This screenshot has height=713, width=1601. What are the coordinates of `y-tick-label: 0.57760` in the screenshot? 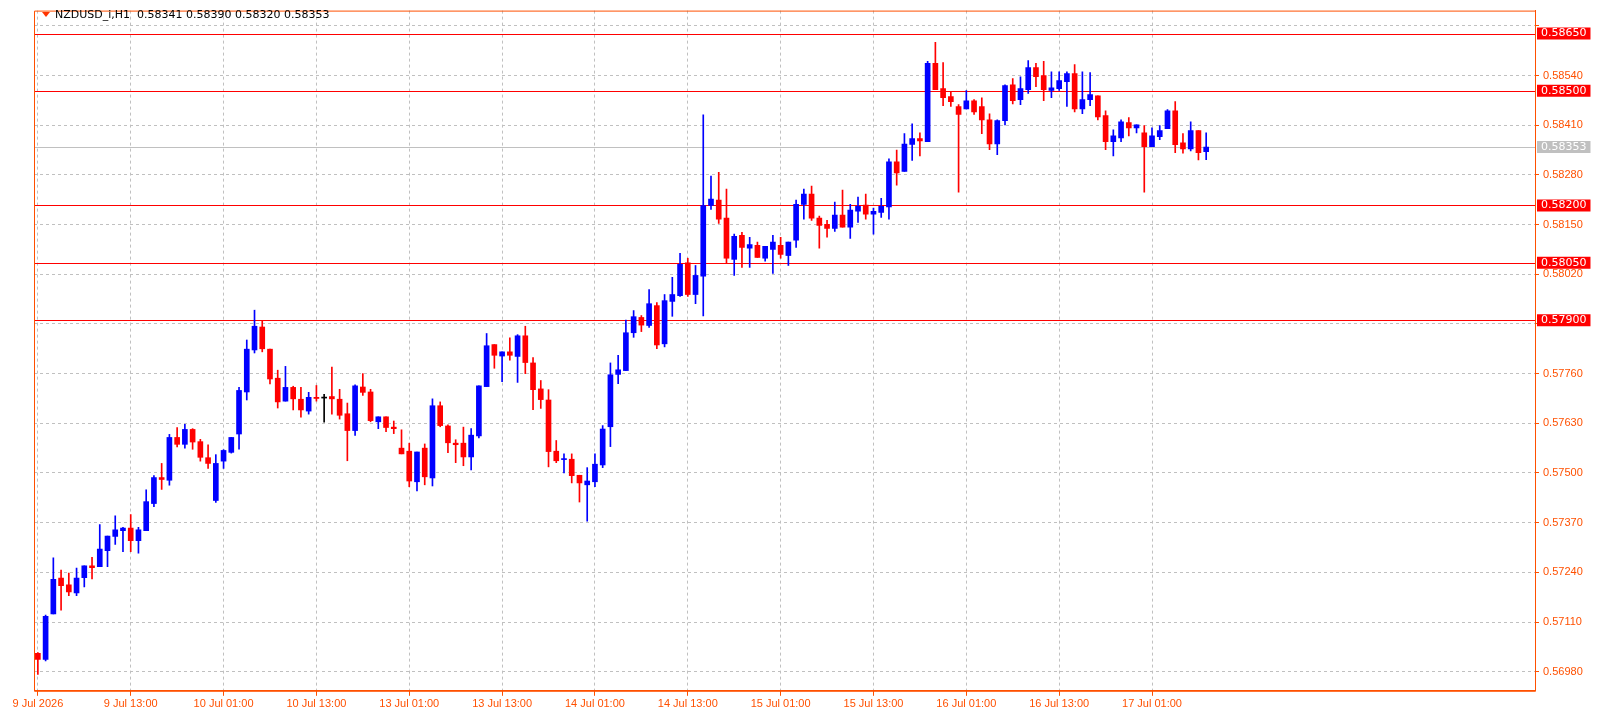 It's located at (1563, 372).